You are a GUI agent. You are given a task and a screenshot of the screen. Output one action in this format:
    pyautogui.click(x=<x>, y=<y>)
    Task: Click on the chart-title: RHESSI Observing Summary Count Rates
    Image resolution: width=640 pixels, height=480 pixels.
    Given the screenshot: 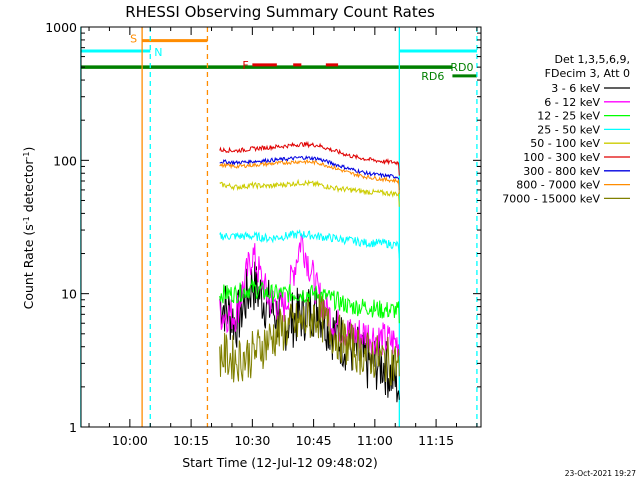 What is the action you would take?
    pyautogui.click(x=280, y=12)
    